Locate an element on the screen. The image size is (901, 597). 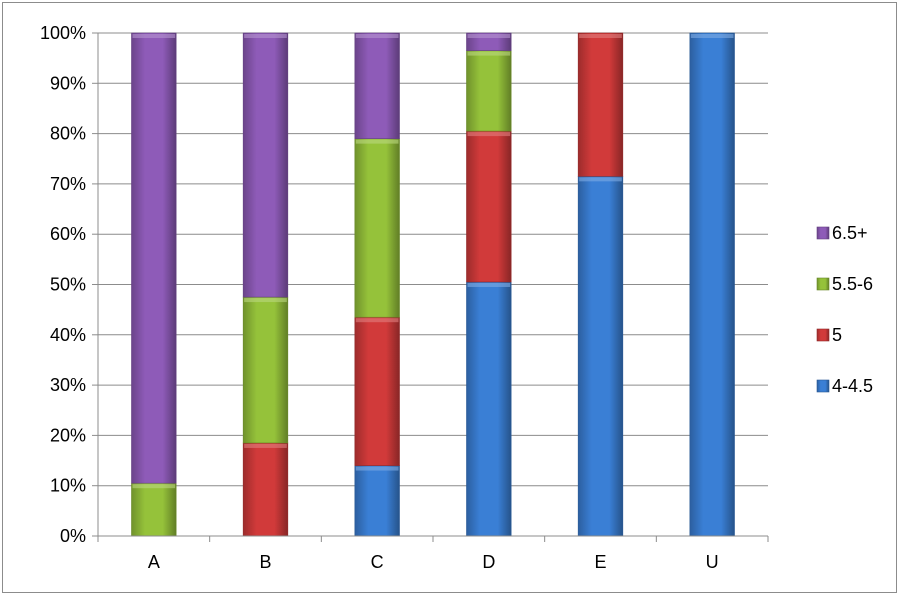
legend-label-5-5-6: 5.5-6 is located at coordinates (852, 284).